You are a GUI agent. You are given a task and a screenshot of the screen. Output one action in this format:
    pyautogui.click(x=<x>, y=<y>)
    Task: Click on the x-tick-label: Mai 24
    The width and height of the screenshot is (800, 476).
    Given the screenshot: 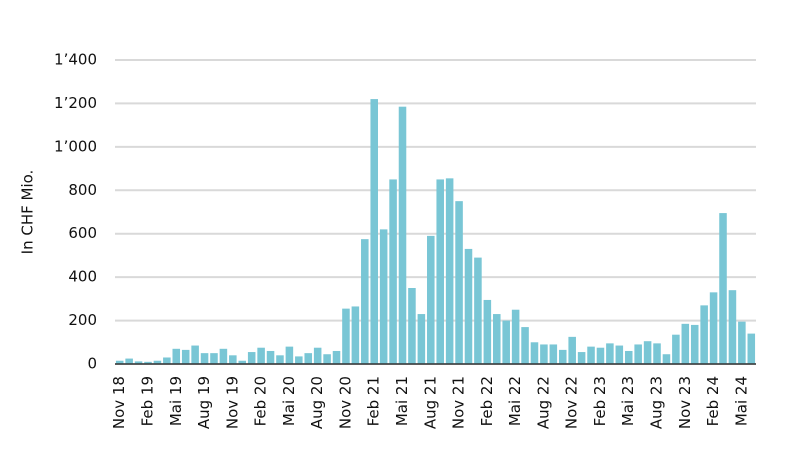 What is the action you would take?
    pyautogui.click(x=741, y=401)
    